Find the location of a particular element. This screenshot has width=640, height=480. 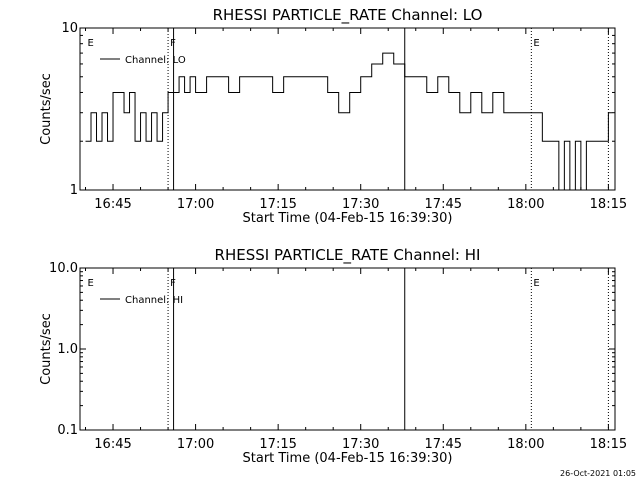

y-tick-label: 10 is located at coordinates (69, 28).